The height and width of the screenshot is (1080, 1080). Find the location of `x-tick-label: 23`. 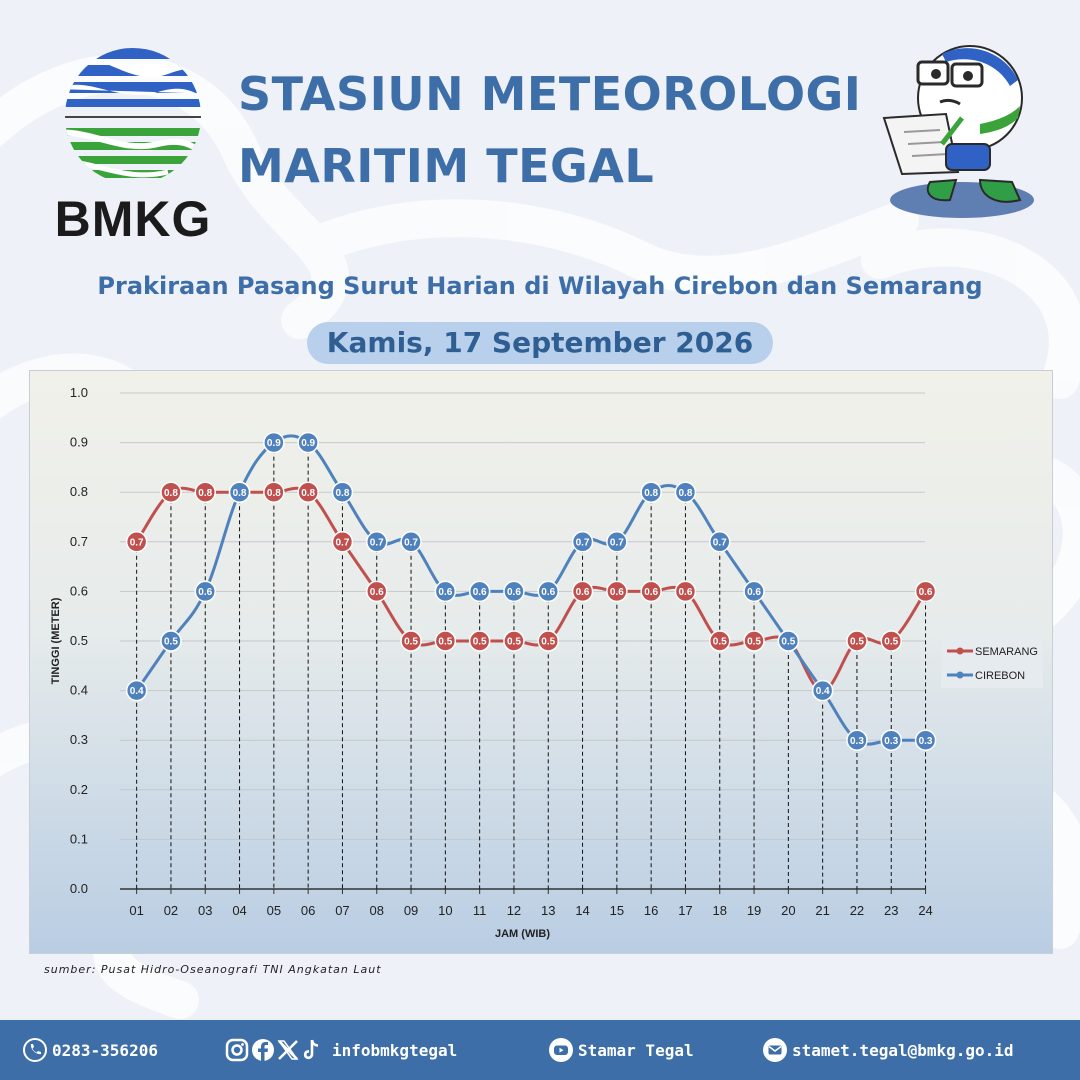

x-tick-label: 23 is located at coordinates (891, 910).